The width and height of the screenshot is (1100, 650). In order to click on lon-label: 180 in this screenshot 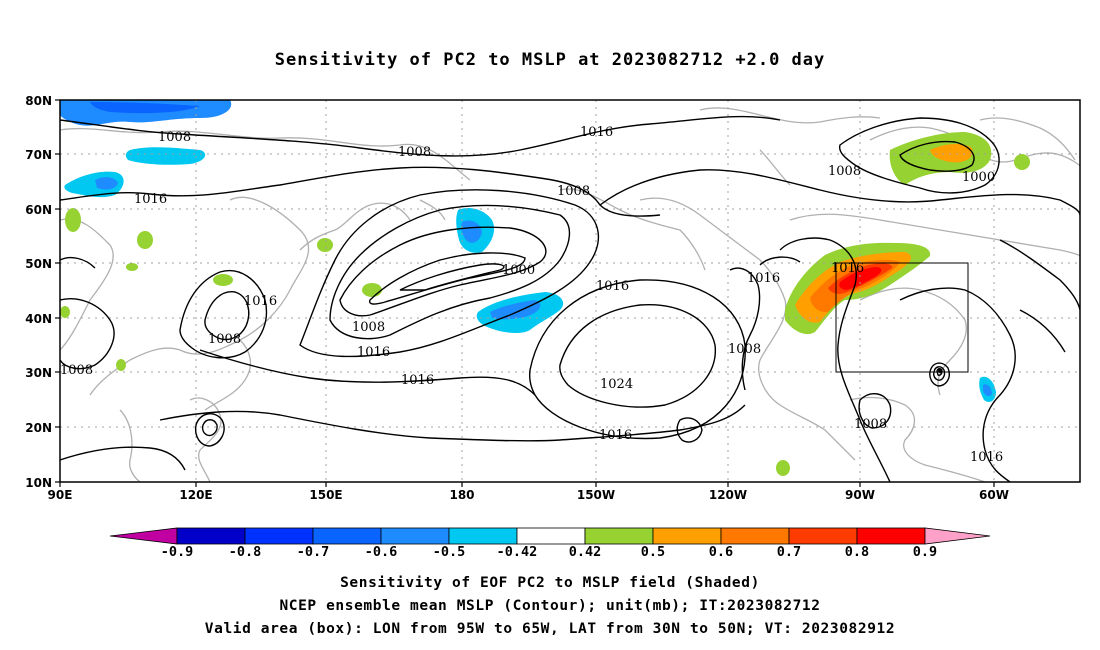, I will do `click(461, 495)`.